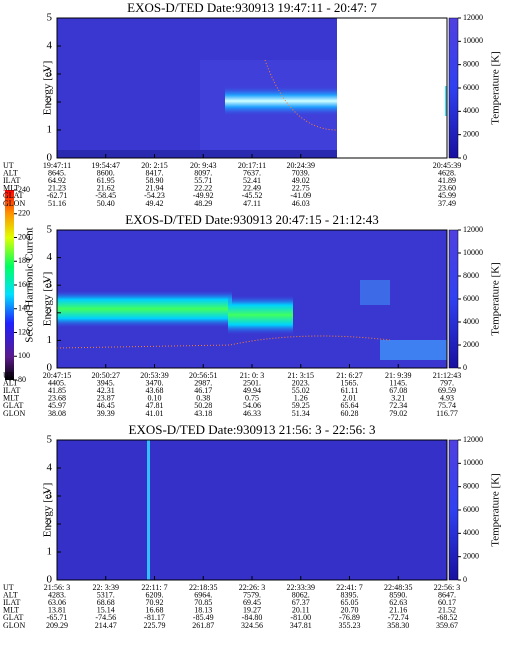 Image resolution: width=505 pixels, height=649 pixels. I want to click on table-cell: 6209., so click(155, 594).